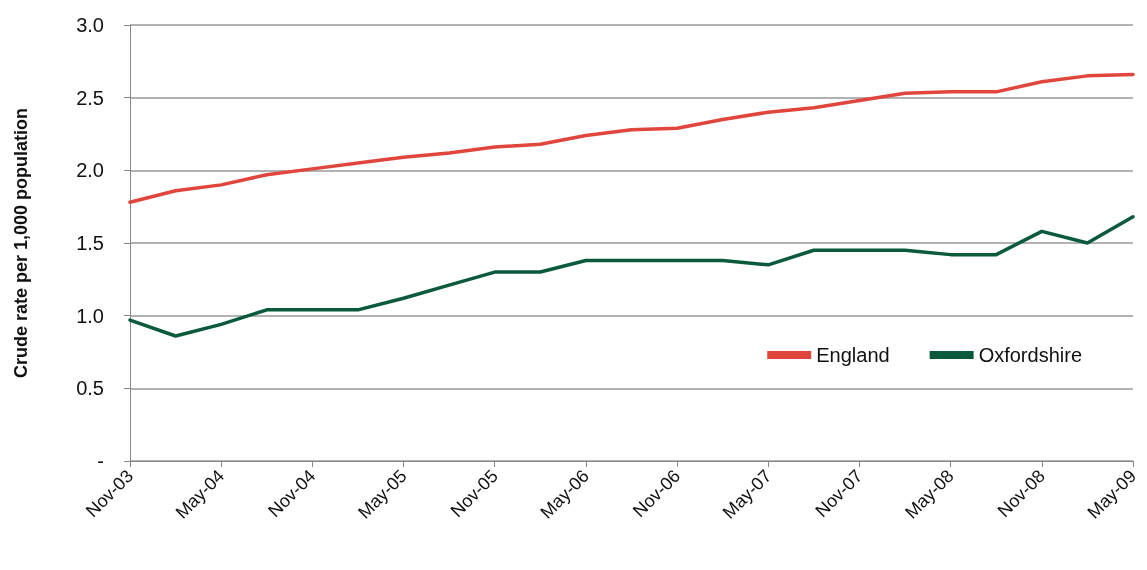  Describe the element at coordinates (90, 97) in the screenshot. I see `y-tick-label: 2.5` at that location.